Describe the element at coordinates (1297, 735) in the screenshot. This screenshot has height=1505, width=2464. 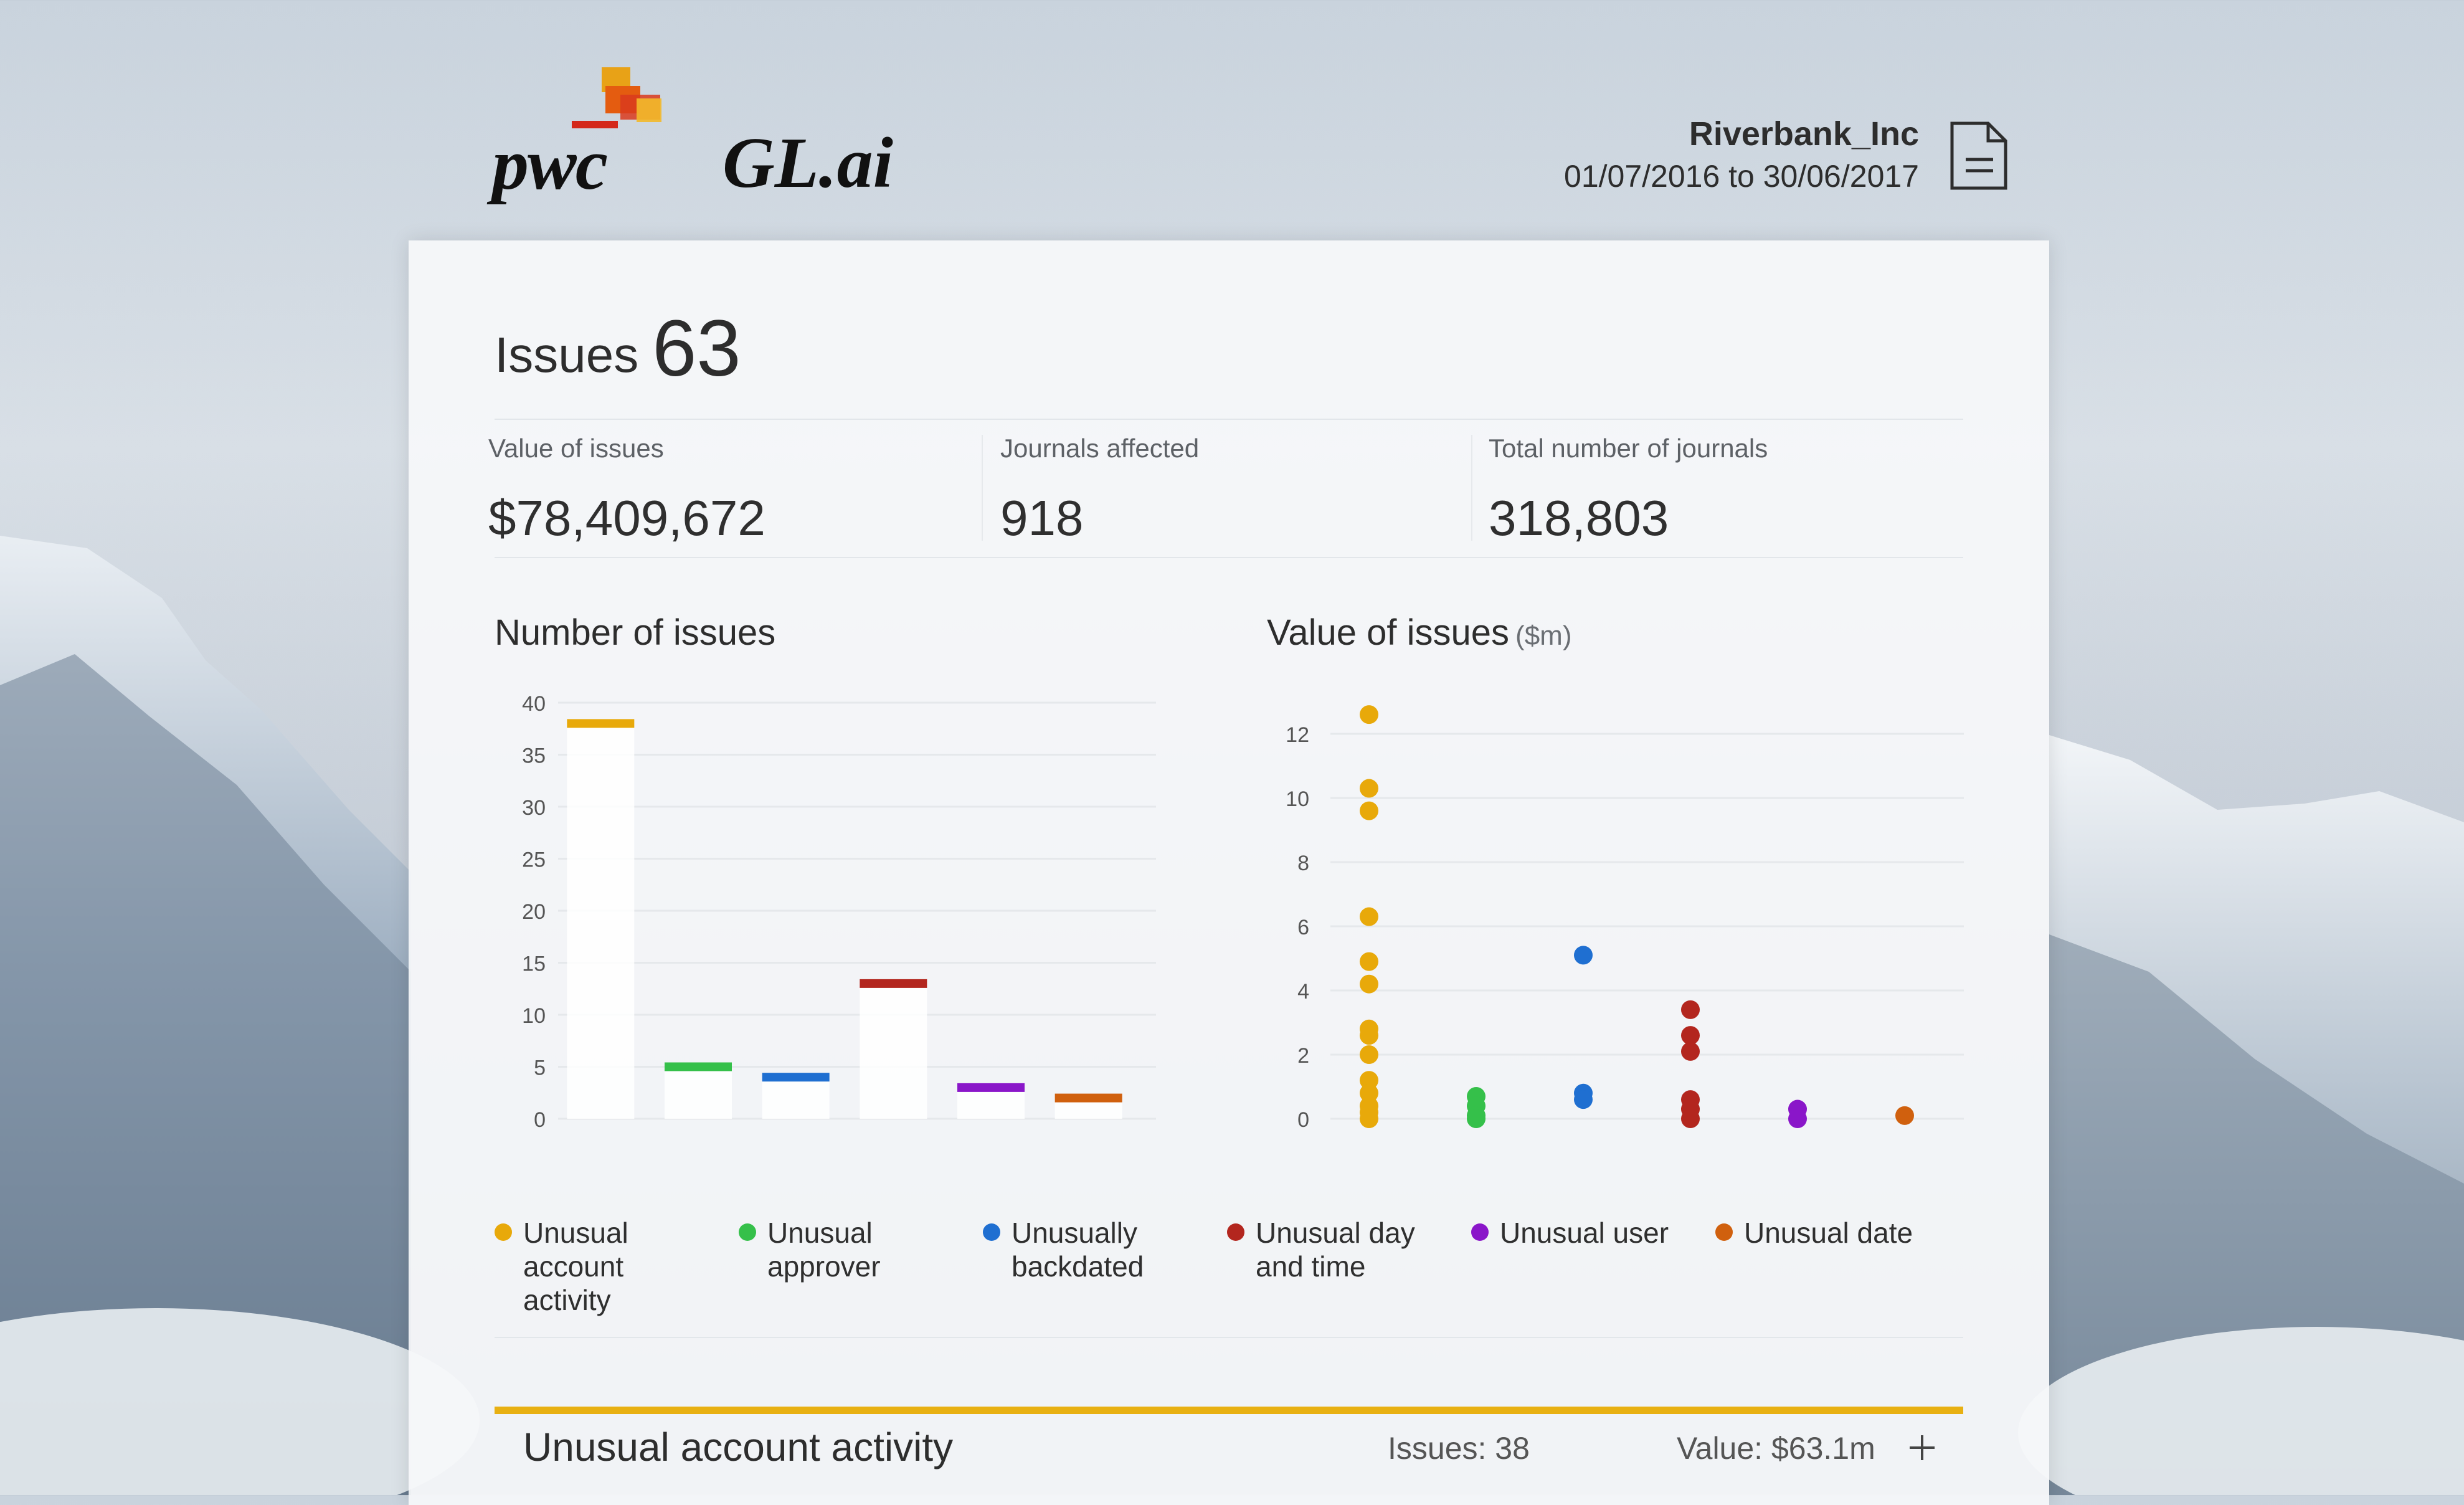
I see `y-tick-label: 12` at that location.